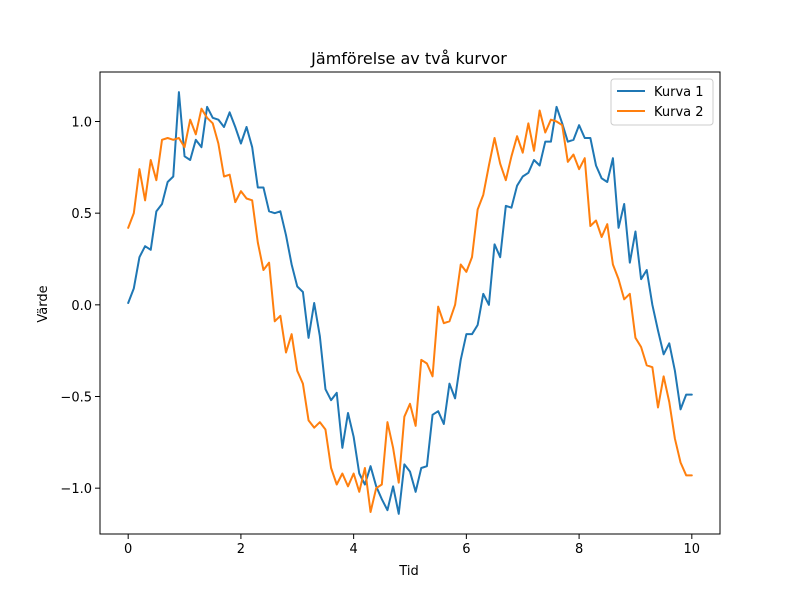 This screenshot has height=600, width=800. Describe the element at coordinates (662, 102) in the screenshot. I see `legend: Kurva 1 Kurva 2` at that location.